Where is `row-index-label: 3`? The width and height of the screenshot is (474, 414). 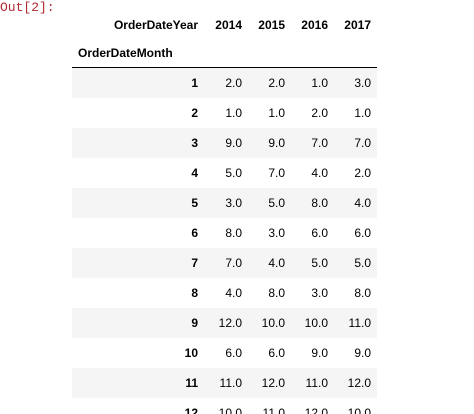
row-index-label: 3 is located at coordinates (194, 143).